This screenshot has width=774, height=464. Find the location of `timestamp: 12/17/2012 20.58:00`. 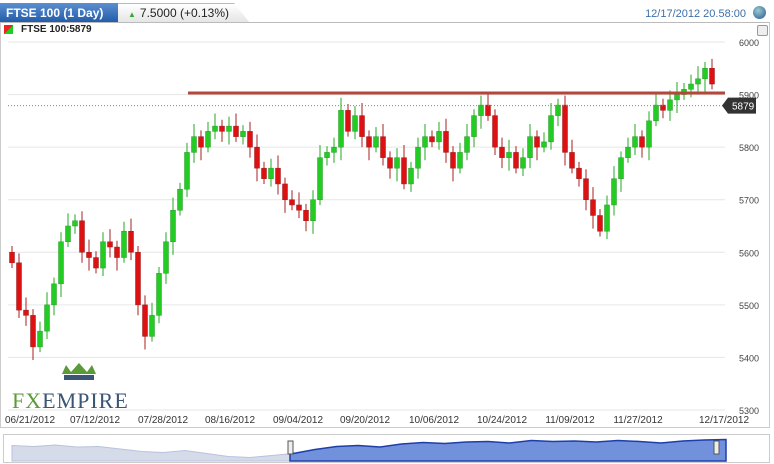

timestamp: 12/17/2012 20.58:00 is located at coordinates (695, 14).